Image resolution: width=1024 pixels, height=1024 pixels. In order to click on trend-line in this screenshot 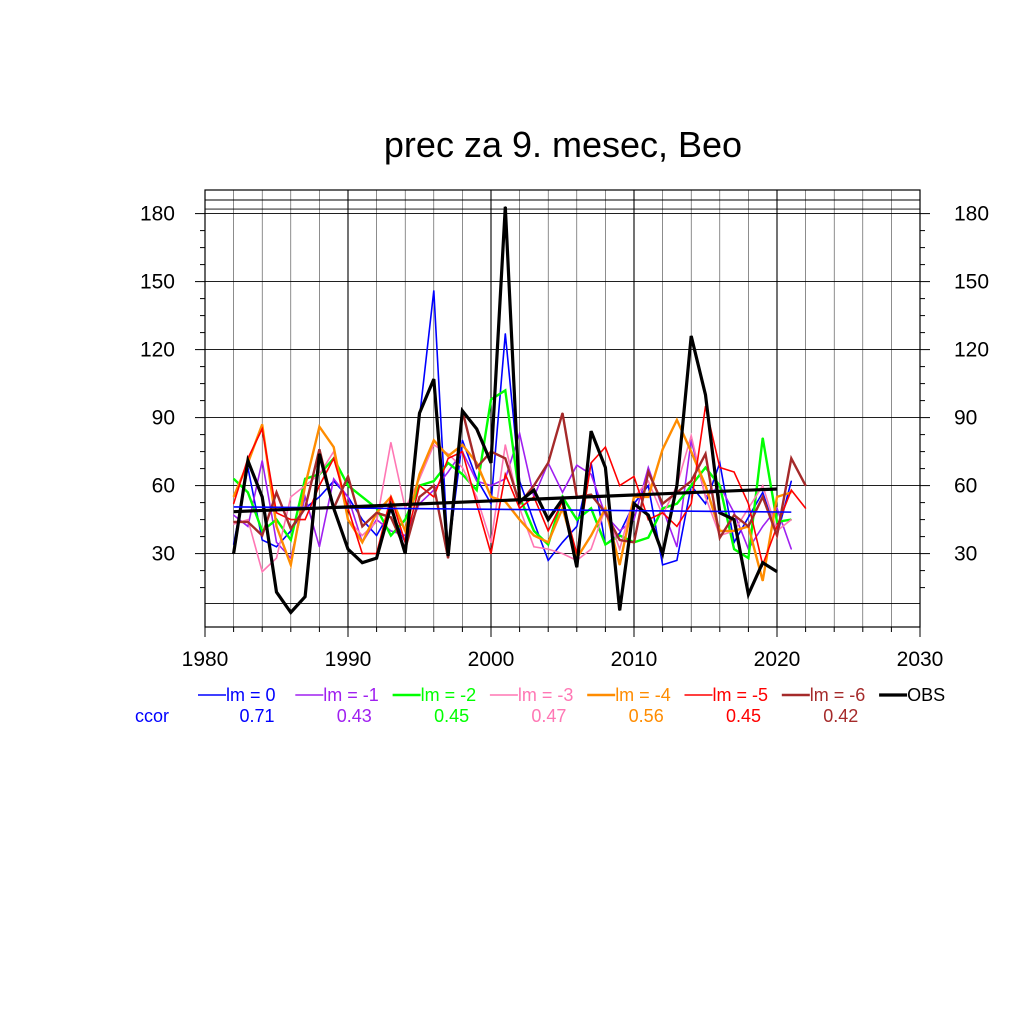, I will do `click(505, 500)`.